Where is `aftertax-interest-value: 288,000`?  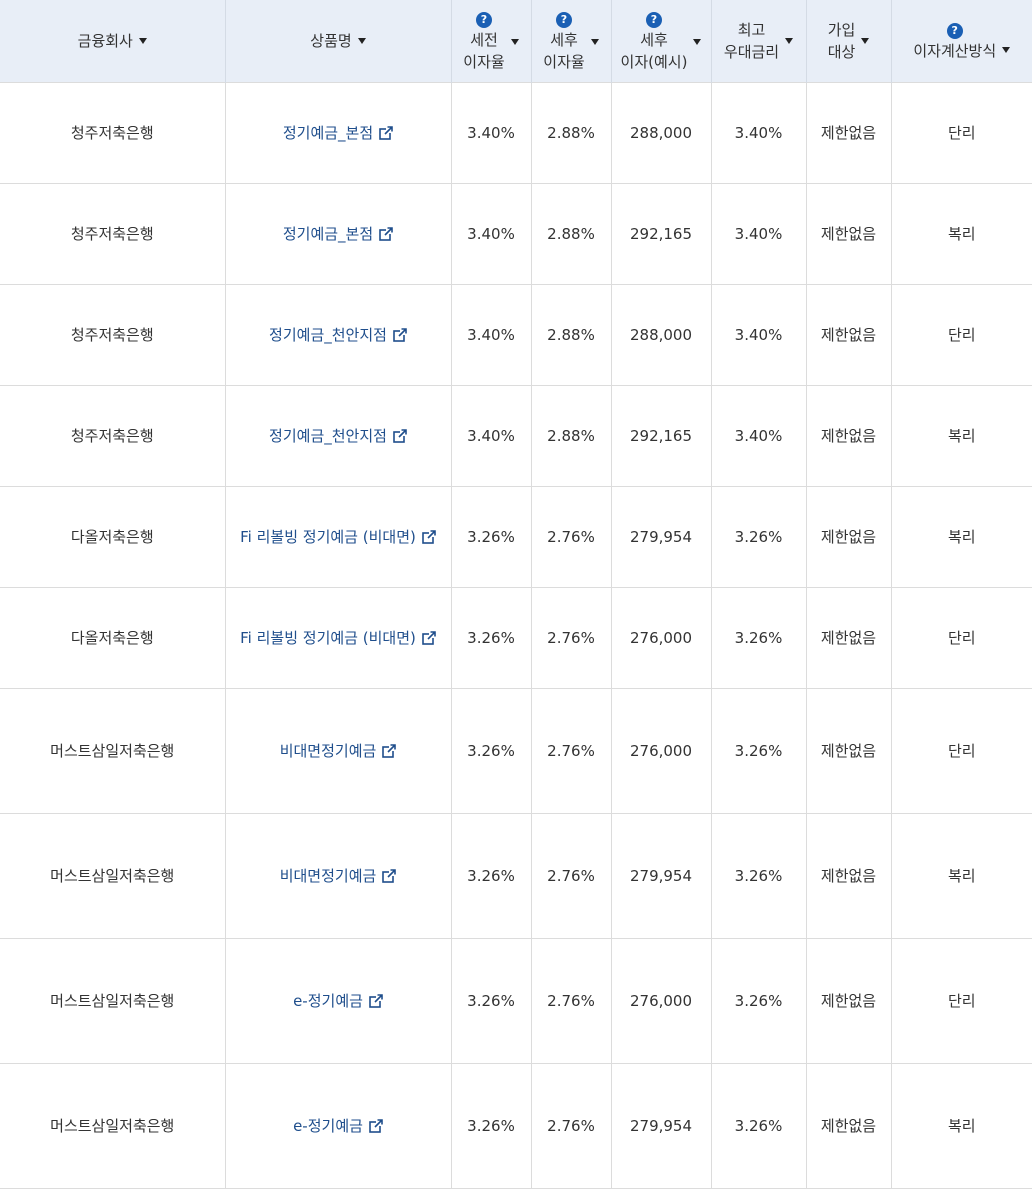
aftertax-interest-value: 288,000 is located at coordinates (661, 132).